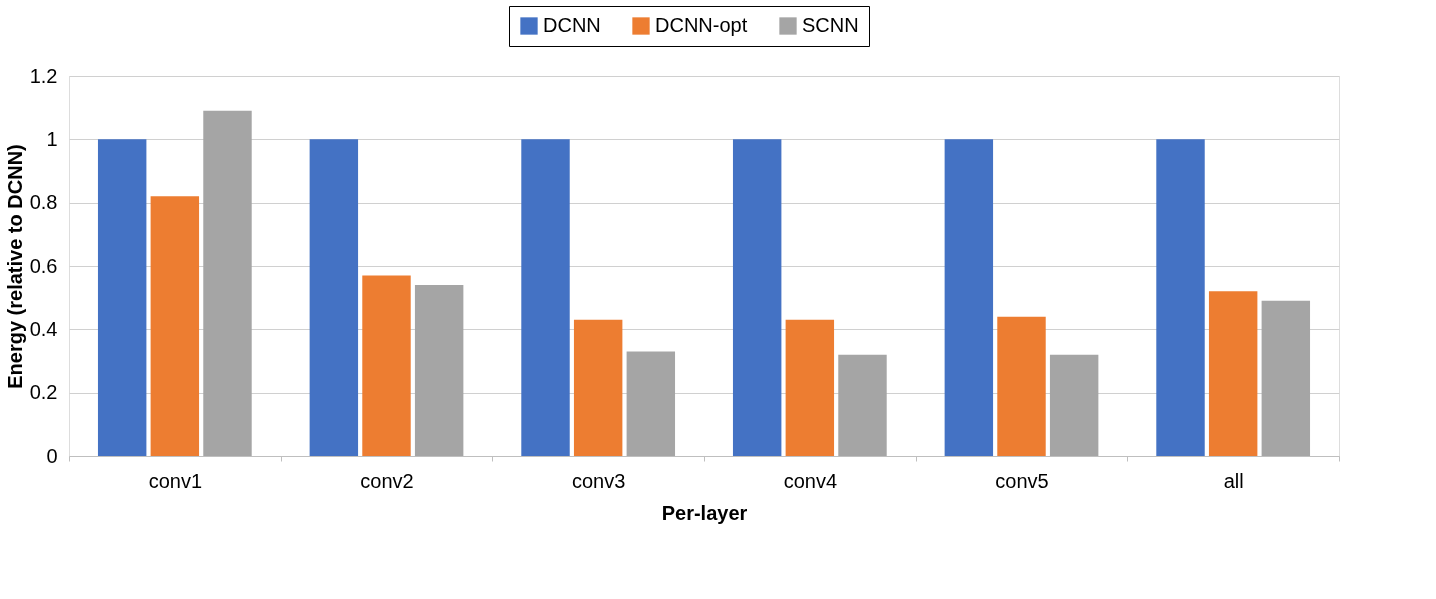 The image size is (1436, 599). Describe the element at coordinates (52, 455) in the screenshot. I see `y-tick-label: 0` at that location.